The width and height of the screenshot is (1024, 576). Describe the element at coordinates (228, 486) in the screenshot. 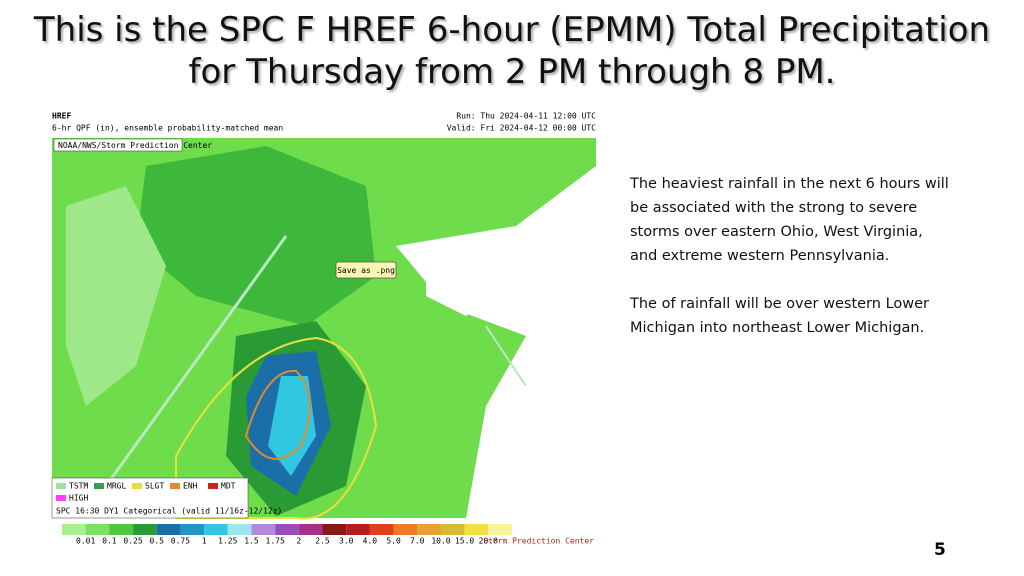

I see `legend-label: MDT` at that location.